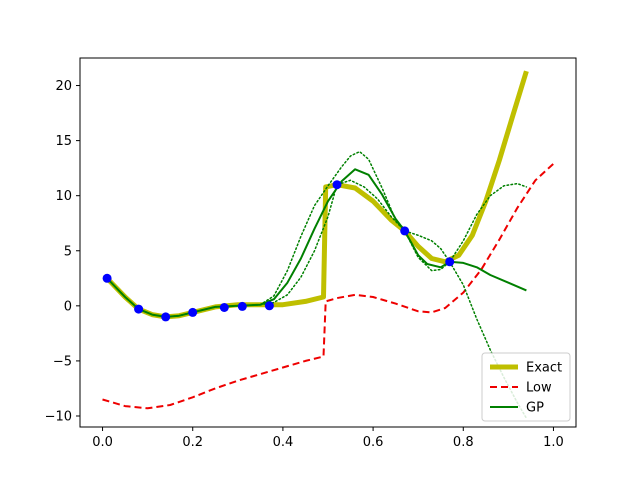 Image resolution: width=640 pixels, height=480 pixels. What do you see at coordinates (63, 196) in the screenshot?
I see `y-tick-label: 10` at bounding box center [63, 196].